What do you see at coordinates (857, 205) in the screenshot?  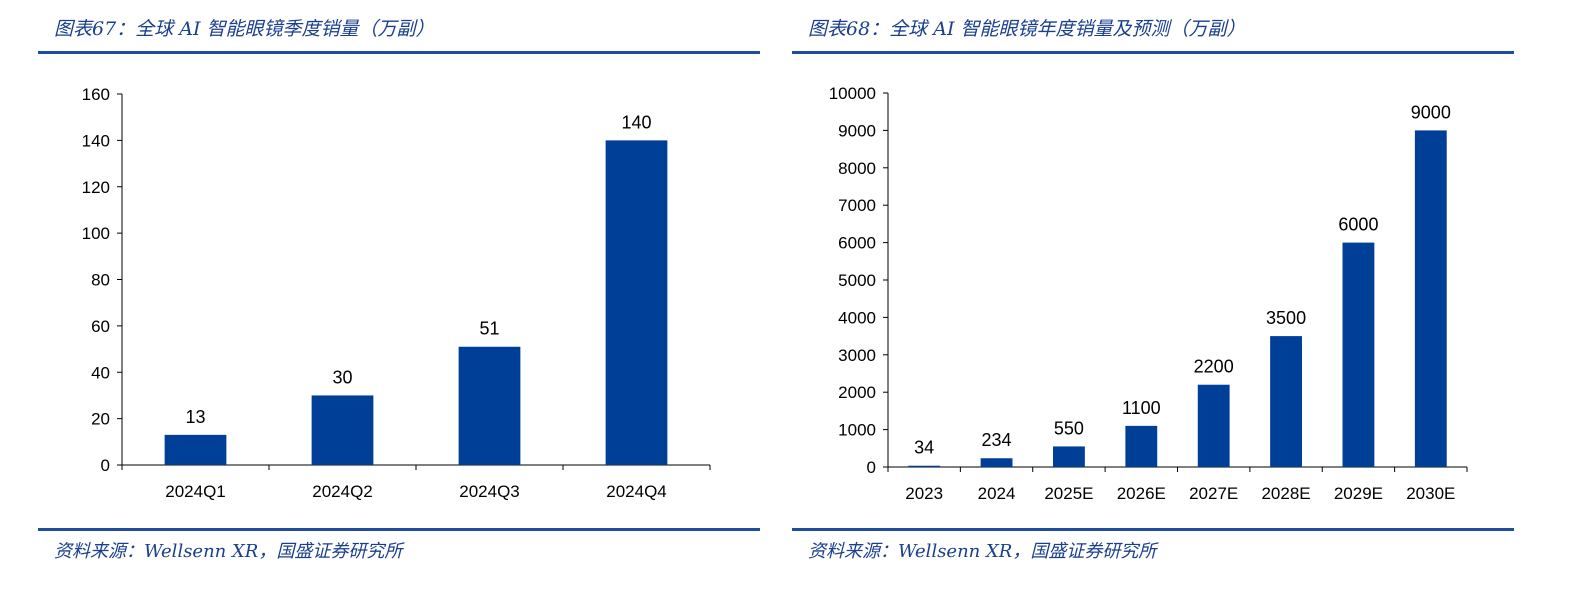 I see `y-tick-label: 7000` at bounding box center [857, 205].